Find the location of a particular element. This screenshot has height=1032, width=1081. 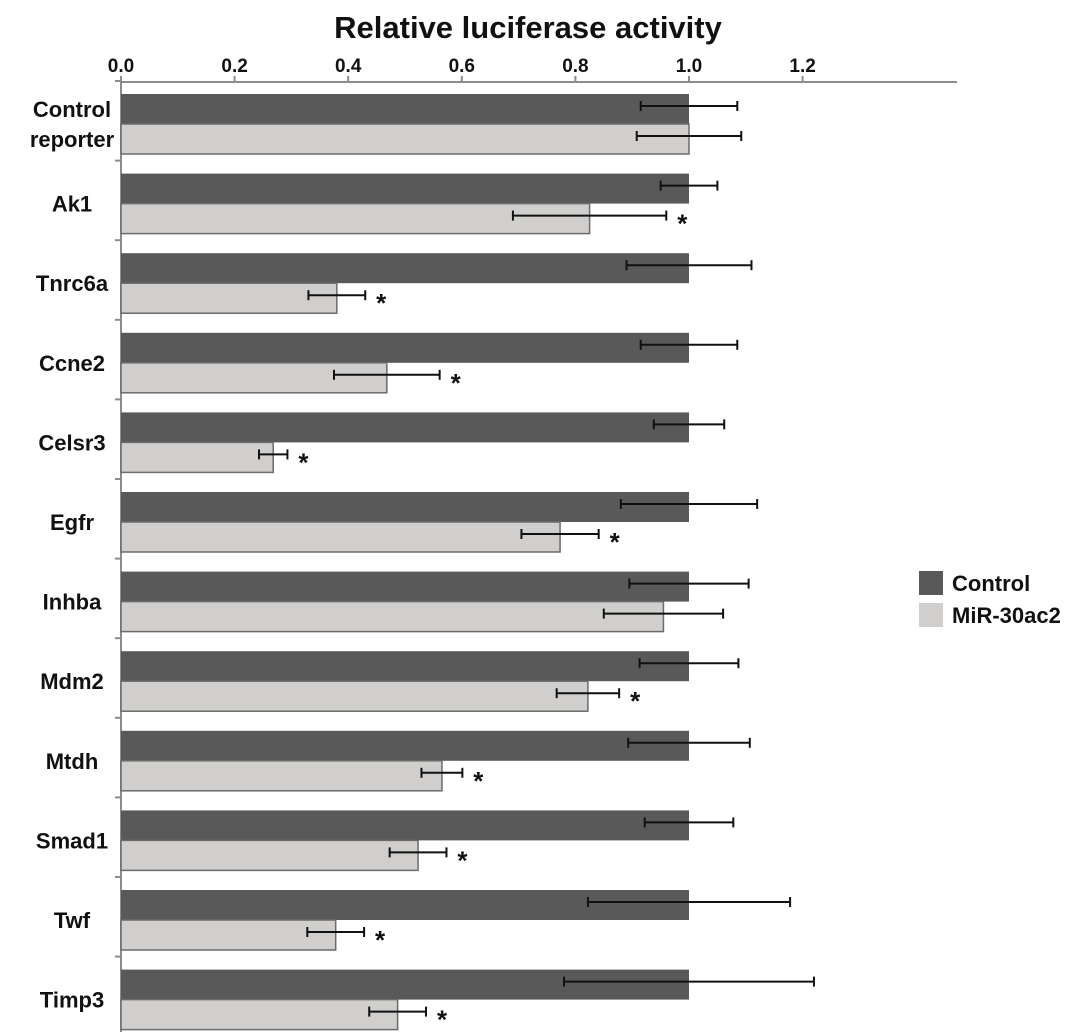

x-tick-label: 0.2 is located at coordinates (234, 66).